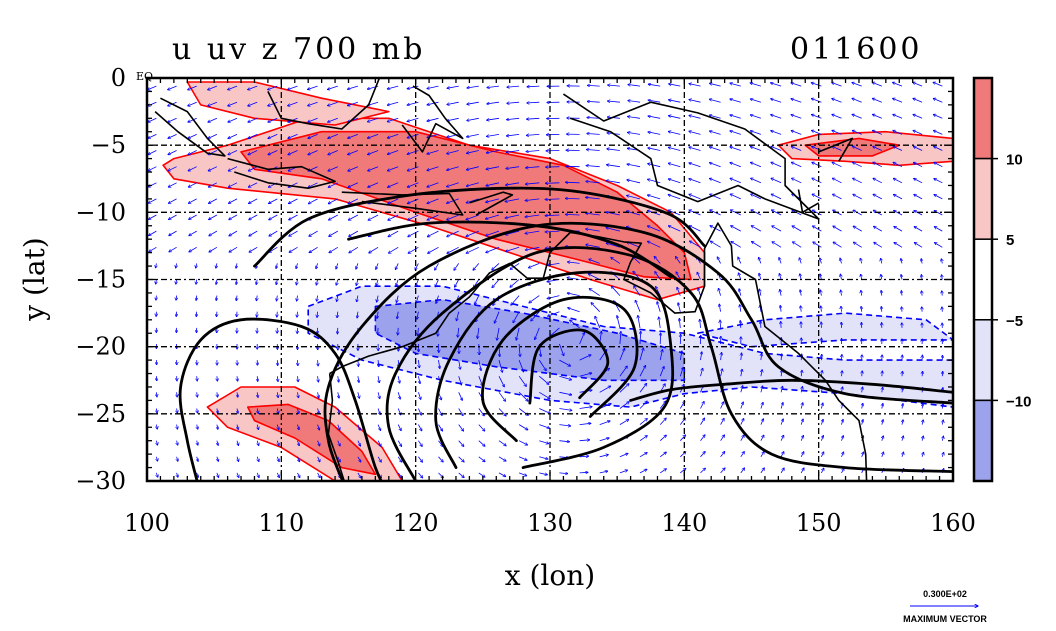  I want to click on eq-label: EQ, so click(144, 76).